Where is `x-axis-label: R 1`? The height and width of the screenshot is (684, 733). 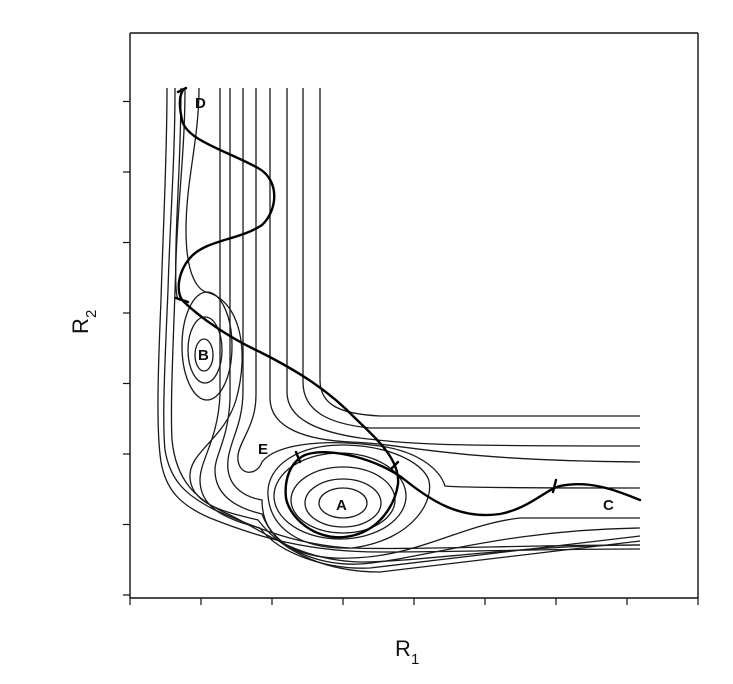
x-axis-label: R 1 is located at coordinates (407, 652).